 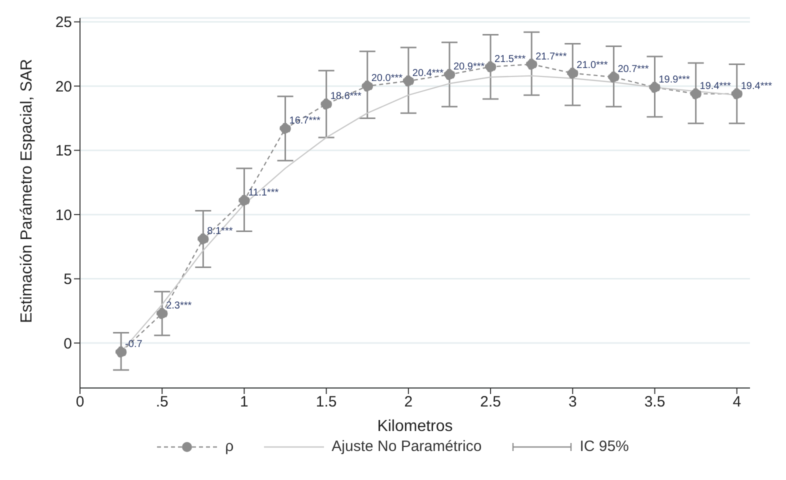 What do you see at coordinates (572, 402) in the screenshot?
I see `x-tick-label: 3` at bounding box center [572, 402].